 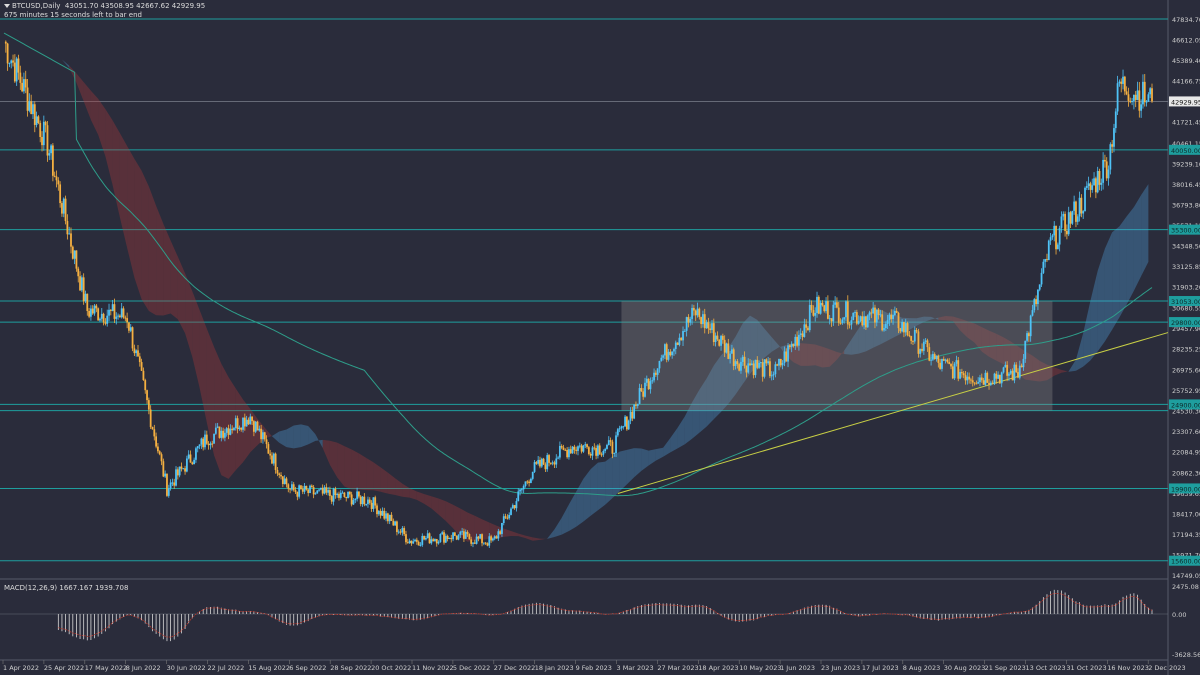 I want to click on date-tick-label: 1 Apr 2022, so click(x=21, y=668).